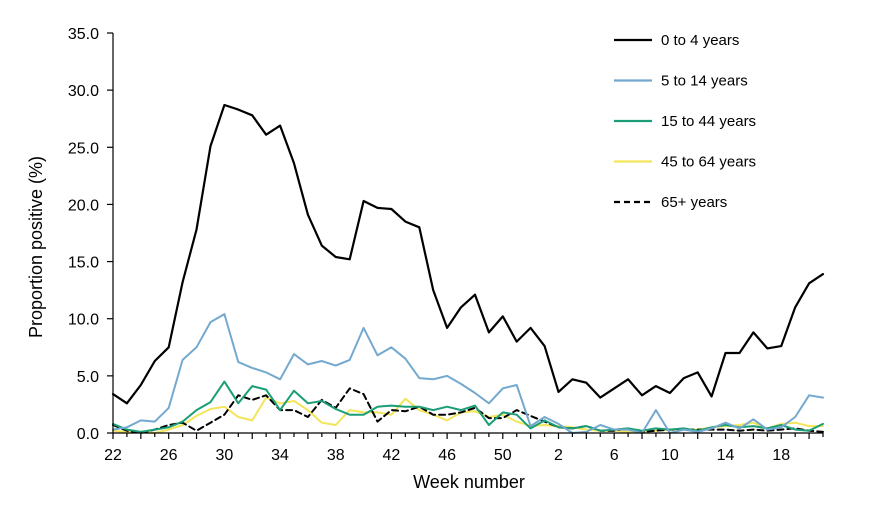  I want to click on x-tick-label: 38, so click(336, 455).